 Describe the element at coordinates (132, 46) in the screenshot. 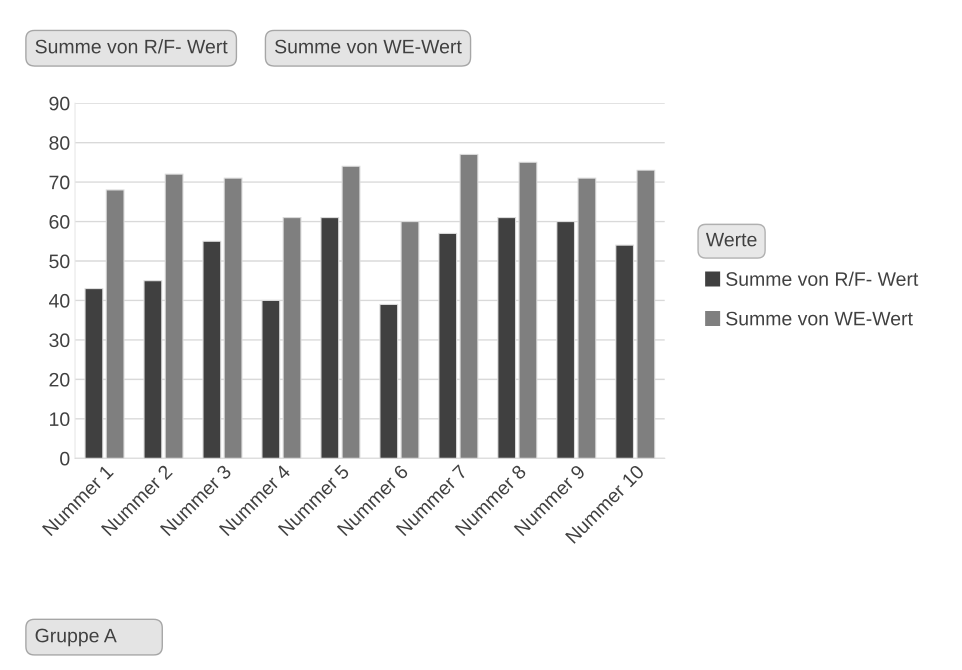

I see `text: Summe von R/F- Wert` at that location.